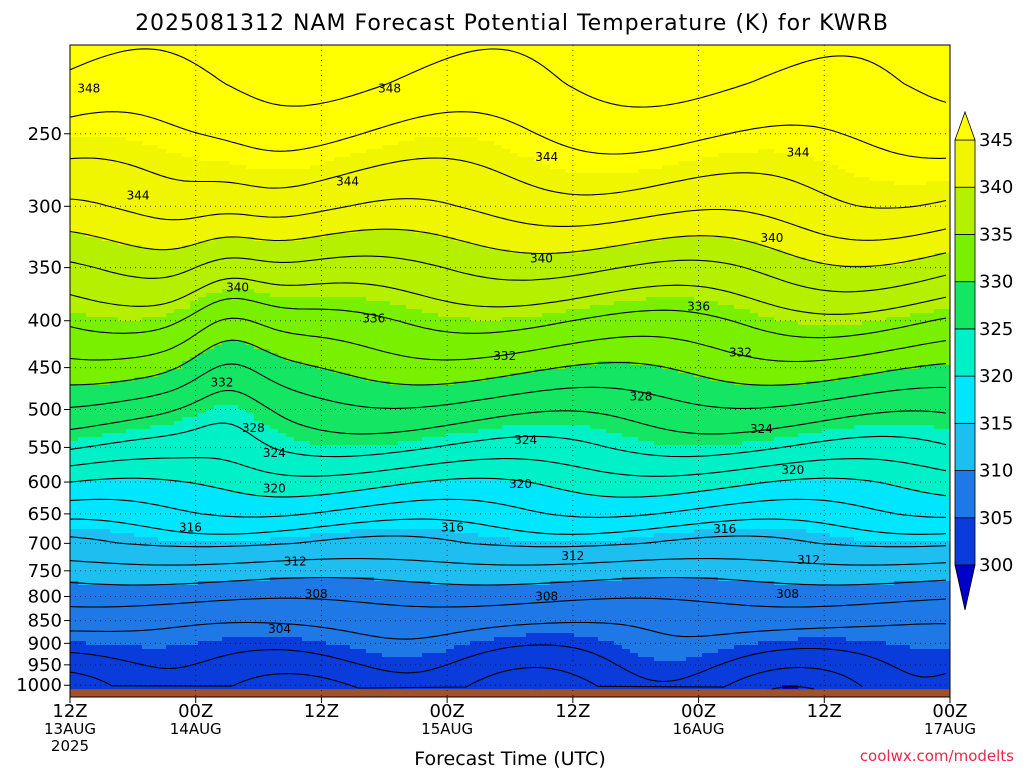 The width and height of the screenshot is (1024, 768). I want to click on y-tick-label: 400, so click(45, 321).